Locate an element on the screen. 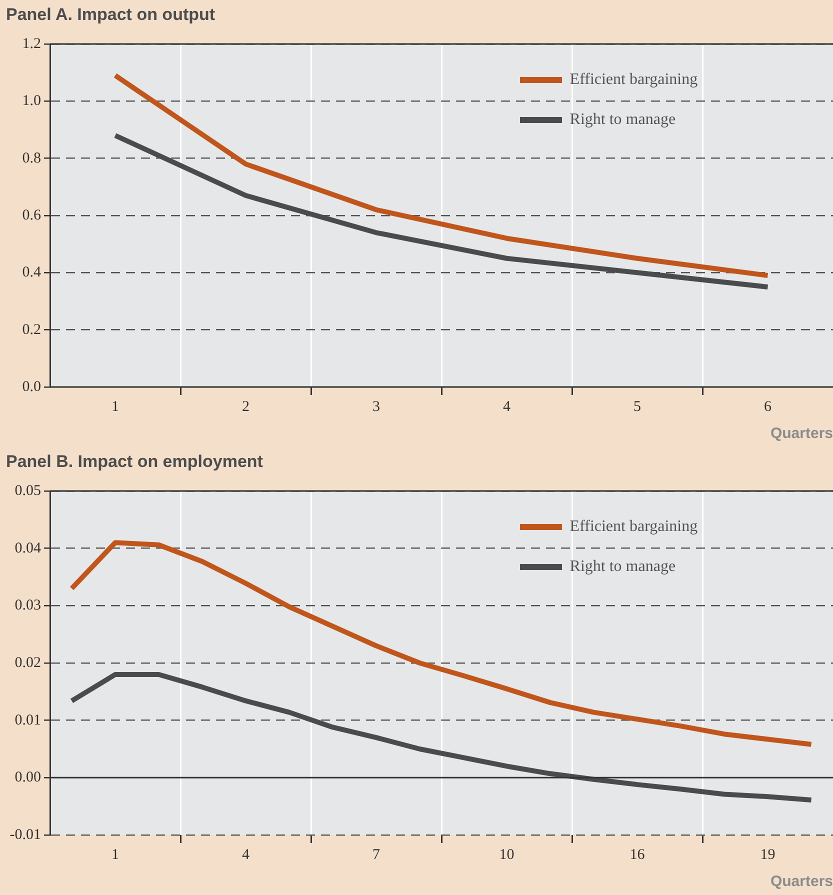  x-tick-label: 7 is located at coordinates (376, 854).